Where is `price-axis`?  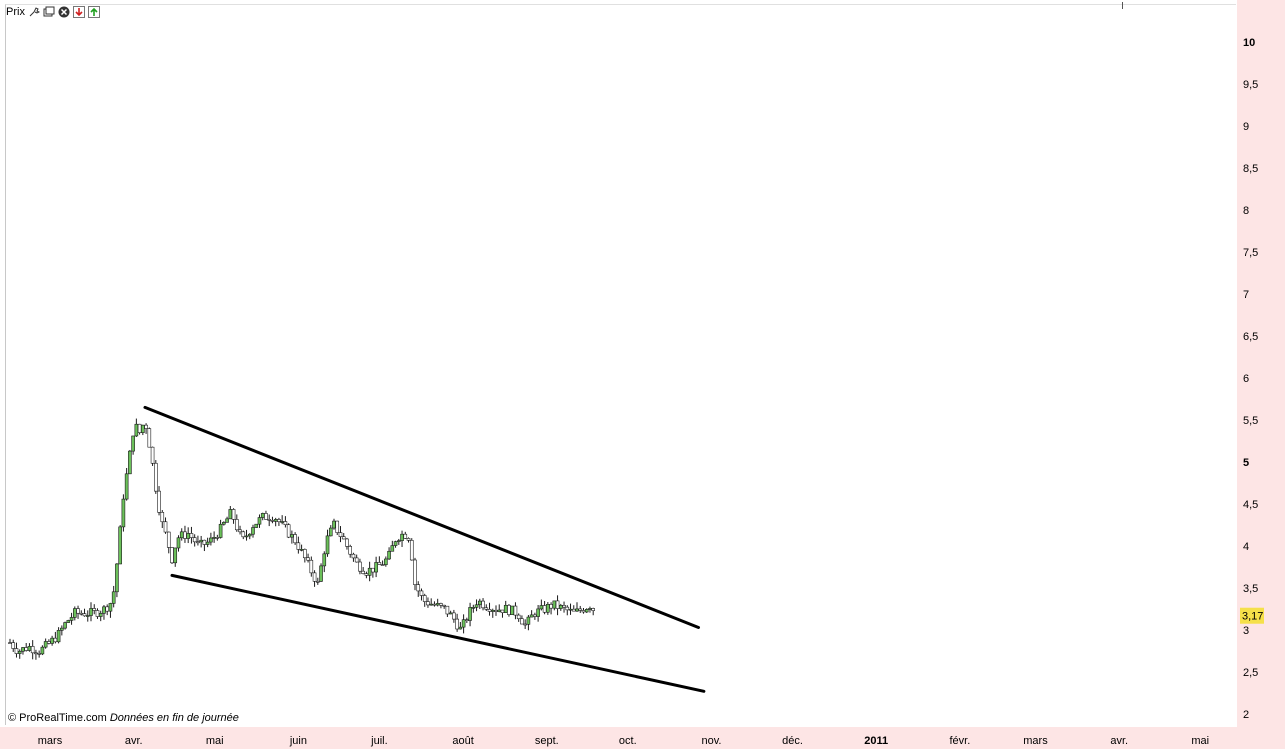 price-axis is located at coordinates (1261, 374).